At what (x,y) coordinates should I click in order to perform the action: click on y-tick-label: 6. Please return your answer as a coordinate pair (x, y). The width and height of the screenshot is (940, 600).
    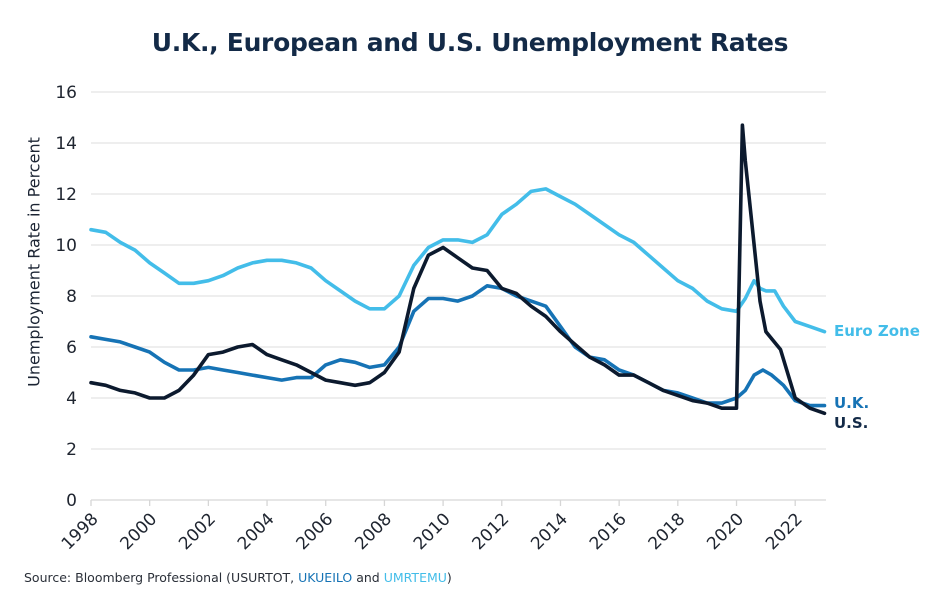
    Looking at the image, I should click on (71, 348).